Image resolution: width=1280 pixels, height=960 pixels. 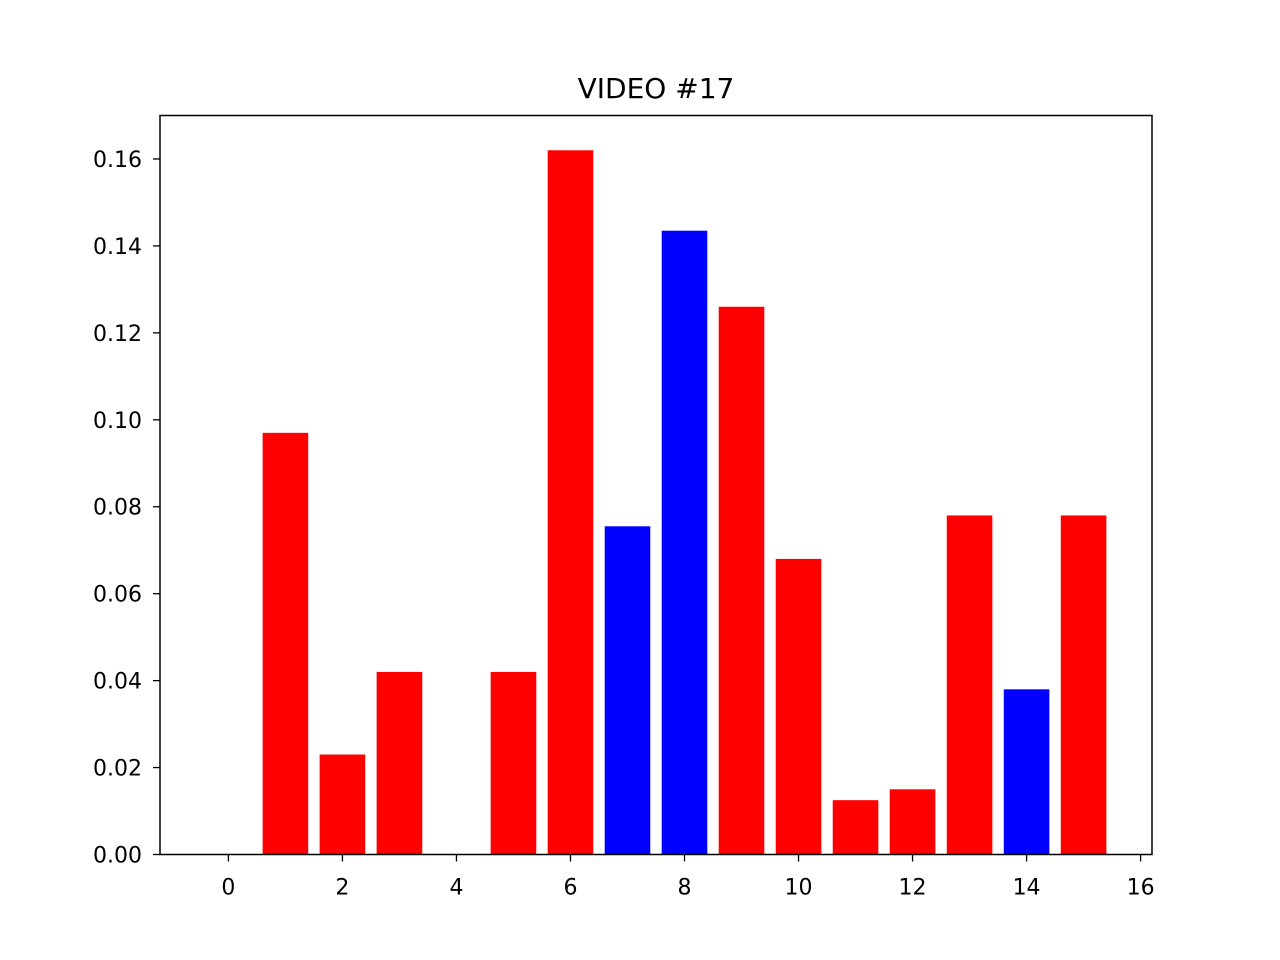 I want to click on x-tick-label: 12, so click(x=913, y=888).